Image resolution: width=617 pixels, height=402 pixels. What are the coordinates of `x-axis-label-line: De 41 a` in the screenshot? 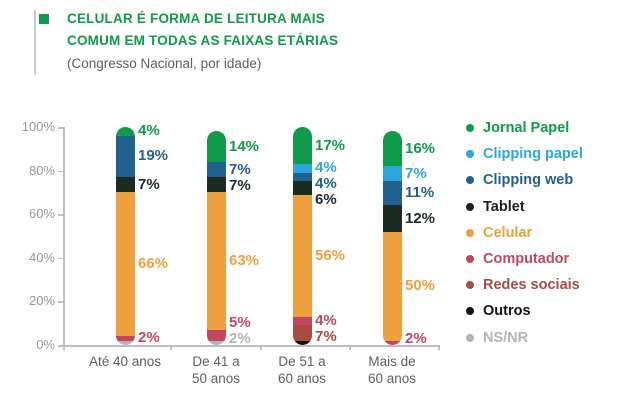 It's located at (216, 361).